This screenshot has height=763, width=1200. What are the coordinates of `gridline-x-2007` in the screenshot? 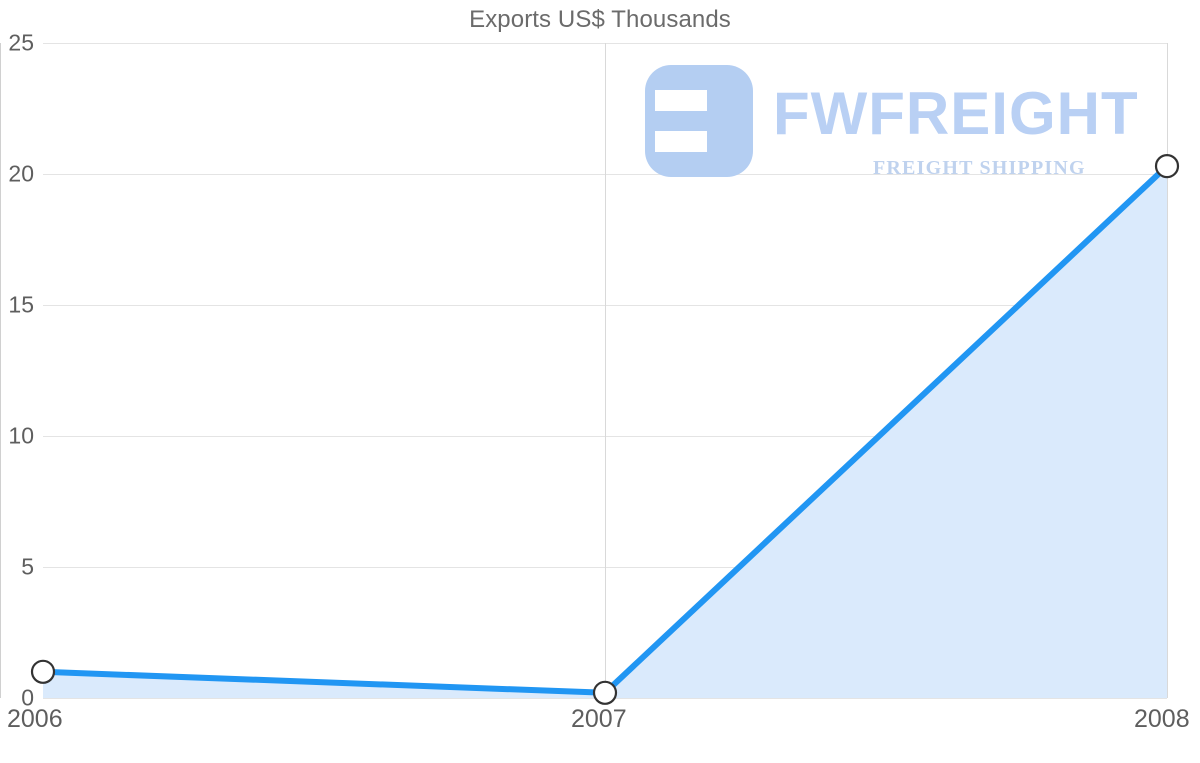 It's located at (605, 370).